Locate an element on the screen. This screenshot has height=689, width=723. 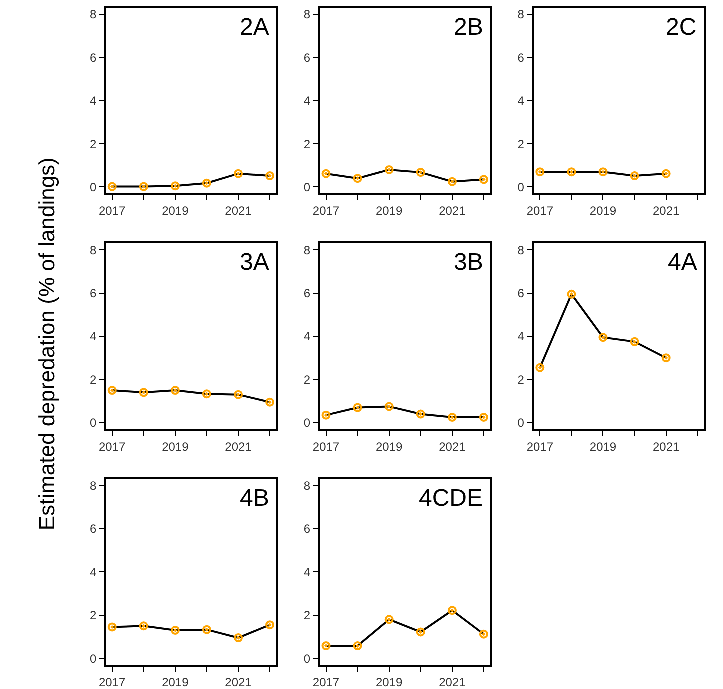
chart-title: 3B is located at coordinates (469, 262).